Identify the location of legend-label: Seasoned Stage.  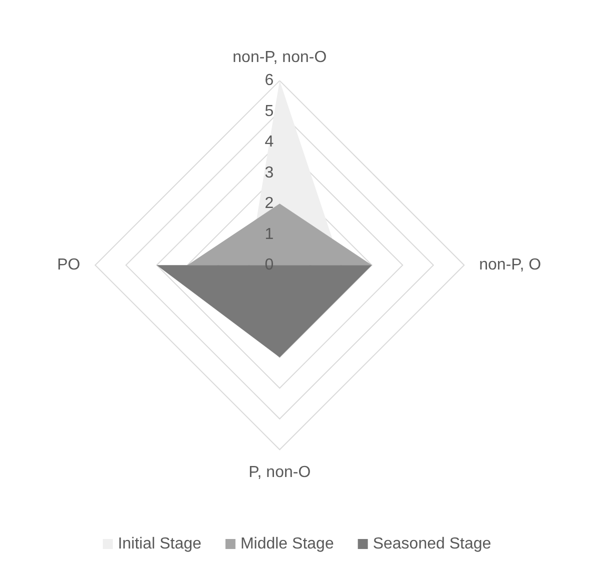
(432, 544).